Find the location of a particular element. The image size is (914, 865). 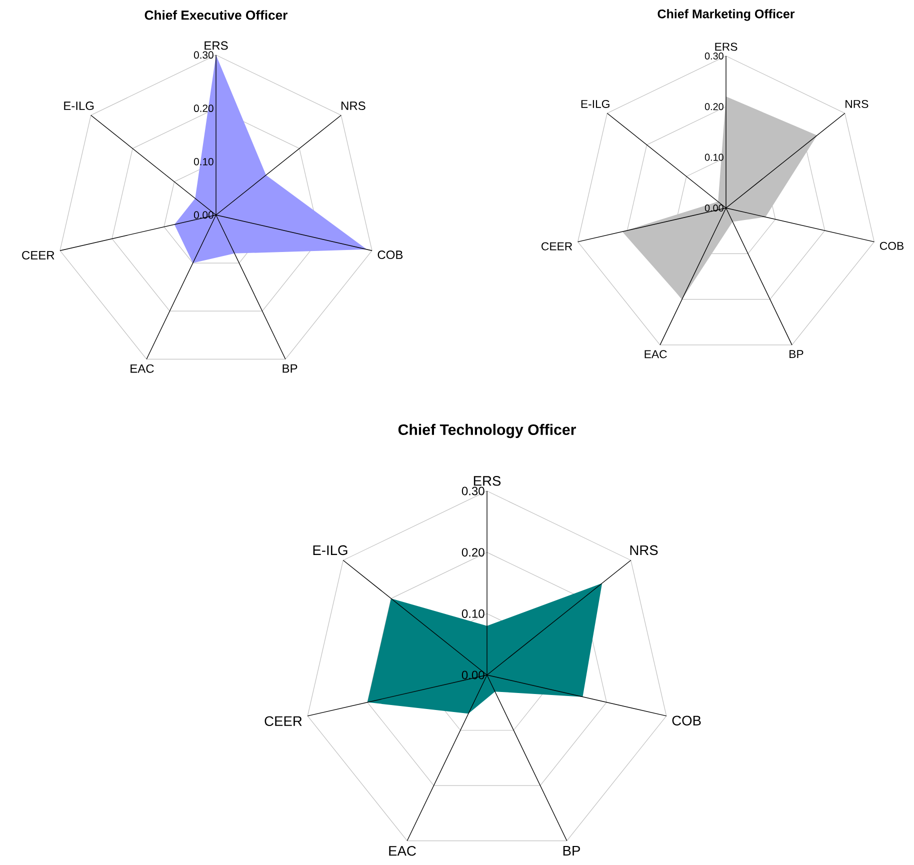

chart-title: Chief Marketing Officer is located at coordinates (726, 15).